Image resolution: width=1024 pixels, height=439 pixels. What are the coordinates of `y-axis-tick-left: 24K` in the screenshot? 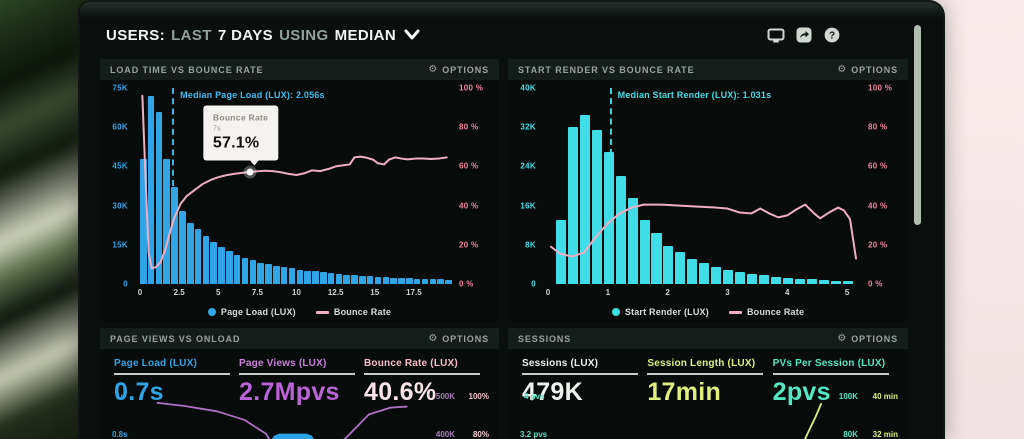 It's located at (528, 166).